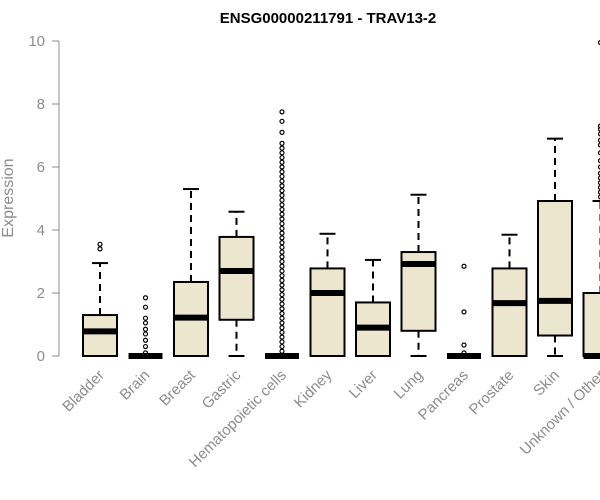 Image resolution: width=600 pixels, height=500 pixels. What do you see at coordinates (44, 199) in the screenshot?
I see `y-axis: 0 2 4 6 8 10` at bounding box center [44, 199].